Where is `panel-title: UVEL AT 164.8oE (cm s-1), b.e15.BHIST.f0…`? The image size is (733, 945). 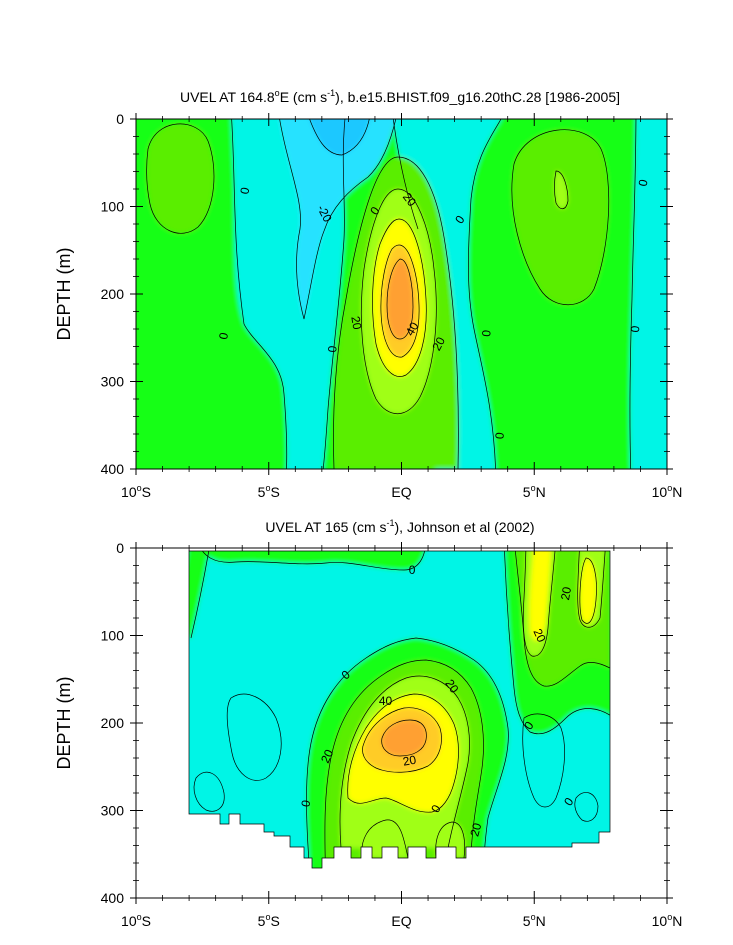
panel-title: UVEL AT 164.8oE (cm s-1), b.e15.BHIST.f0… is located at coordinates (400, 96).